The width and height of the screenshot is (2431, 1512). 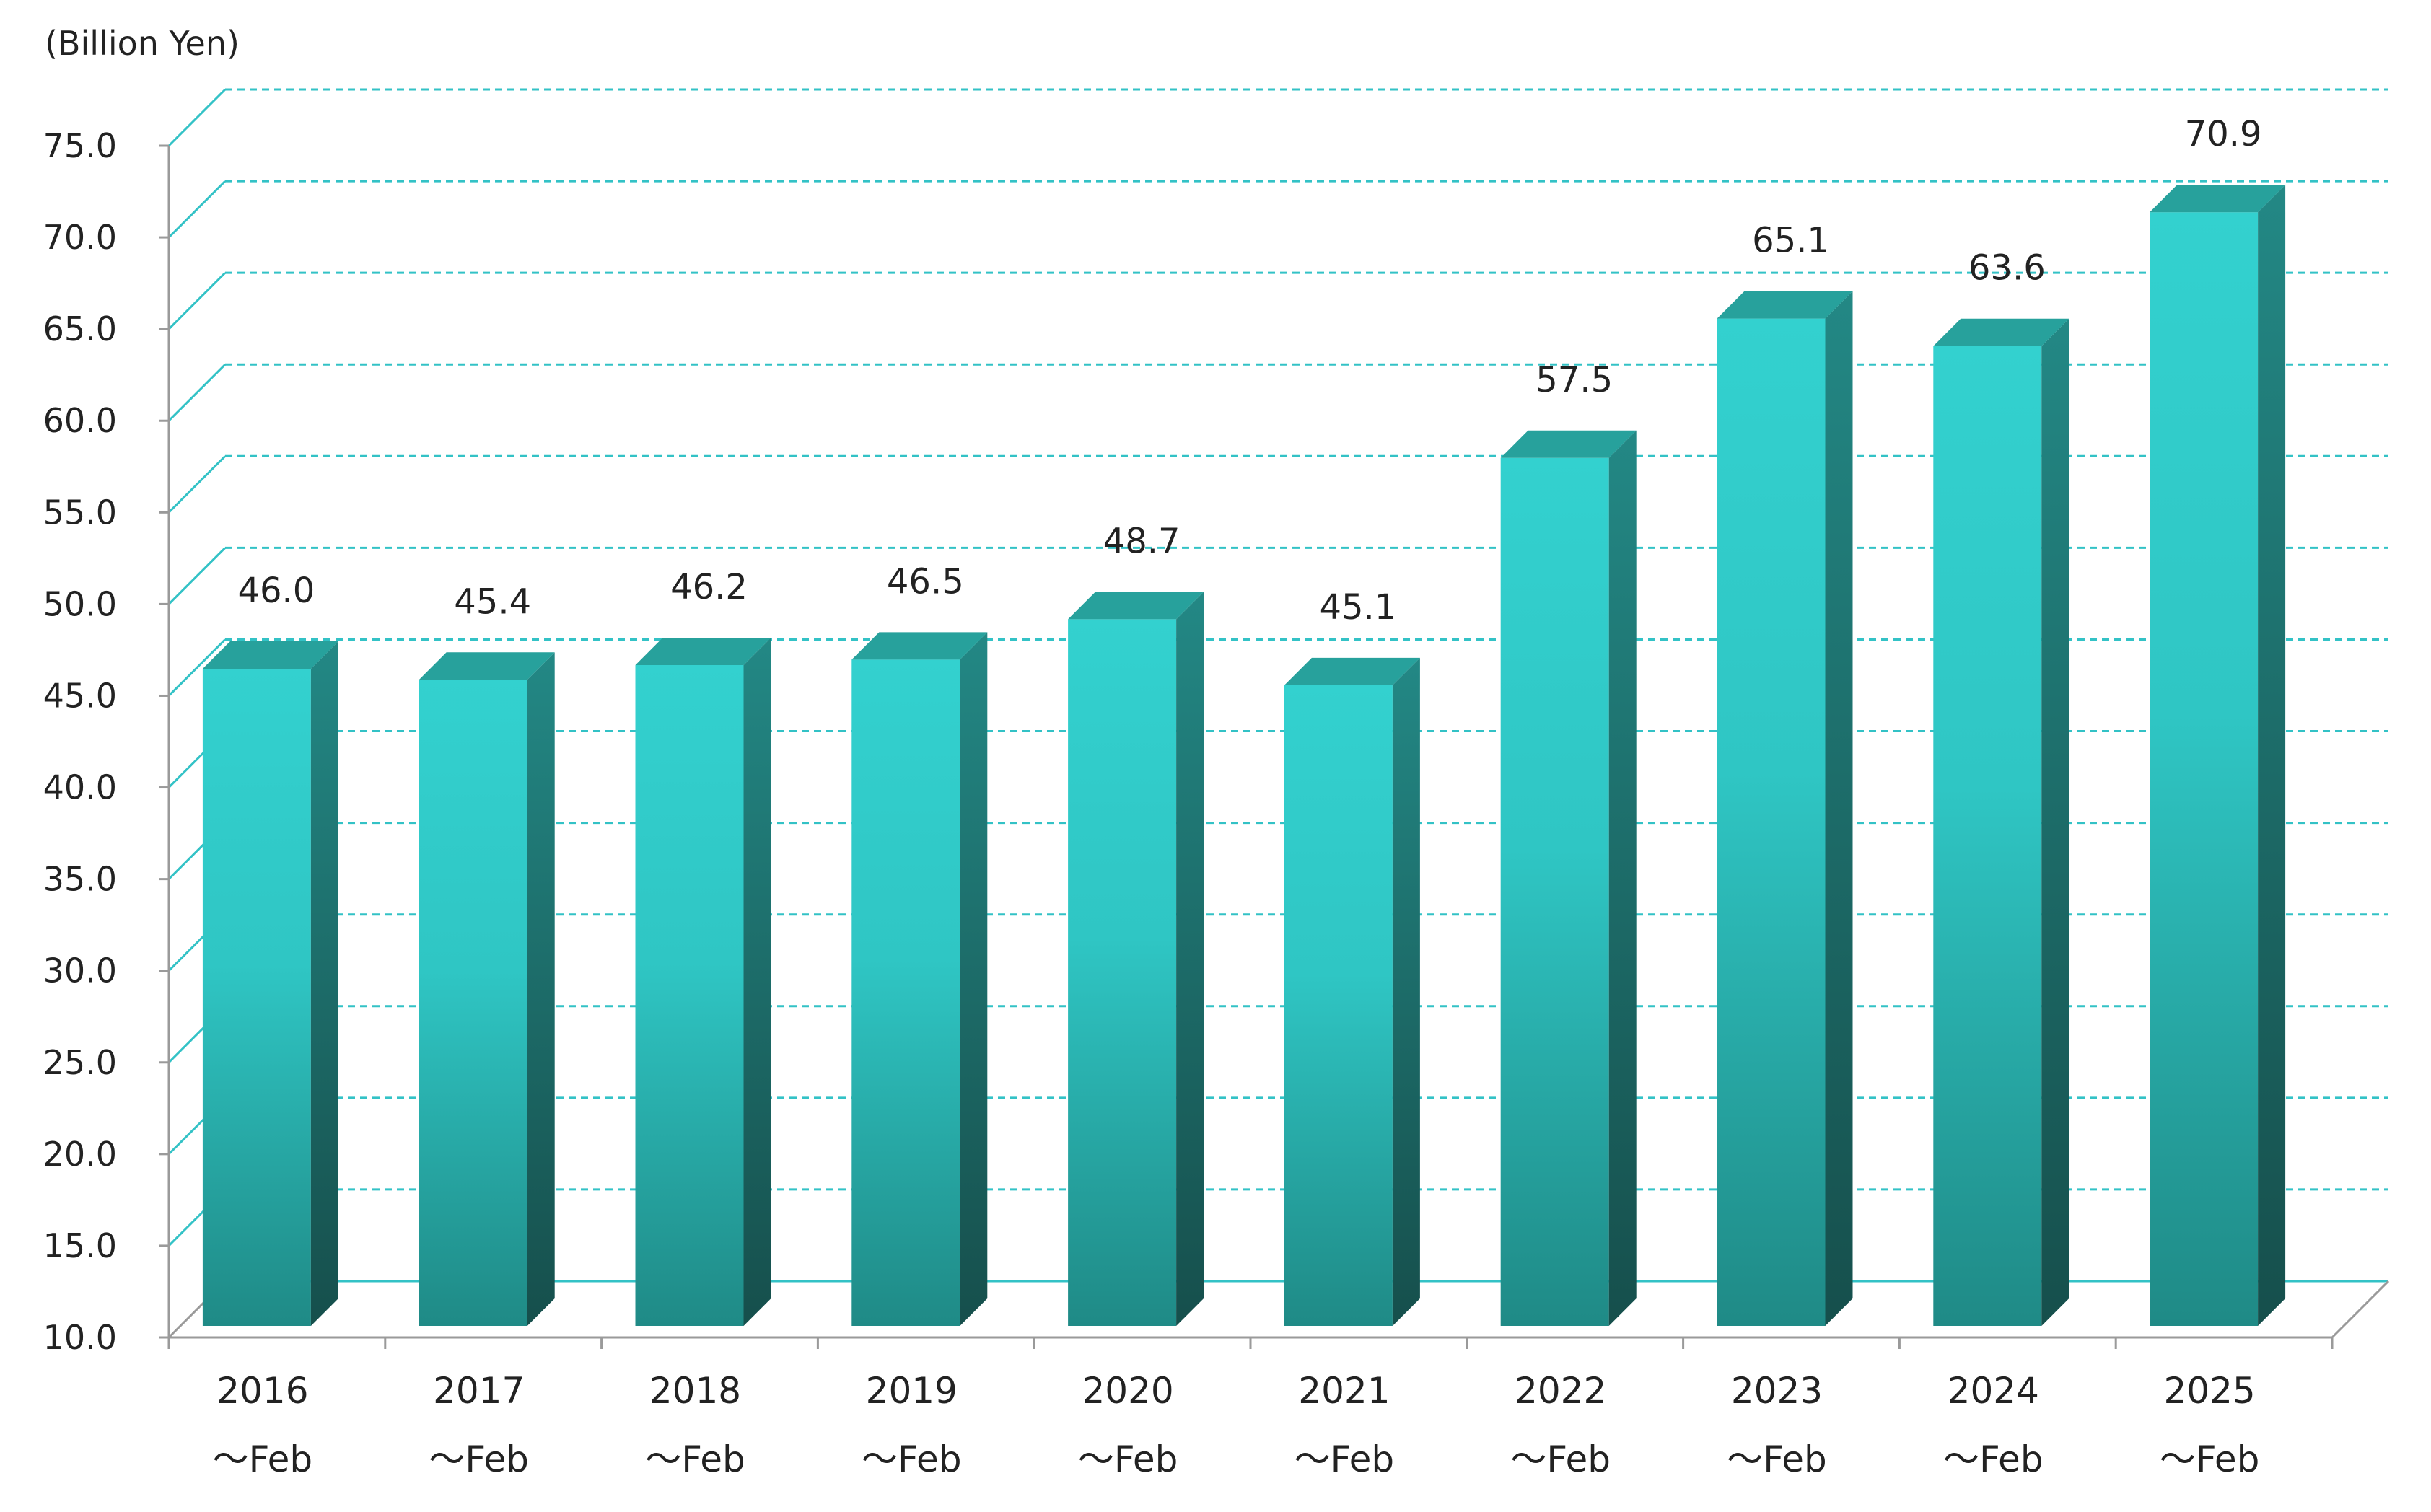 I want to click on y-tick-label: 60.0, so click(x=80, y=420).